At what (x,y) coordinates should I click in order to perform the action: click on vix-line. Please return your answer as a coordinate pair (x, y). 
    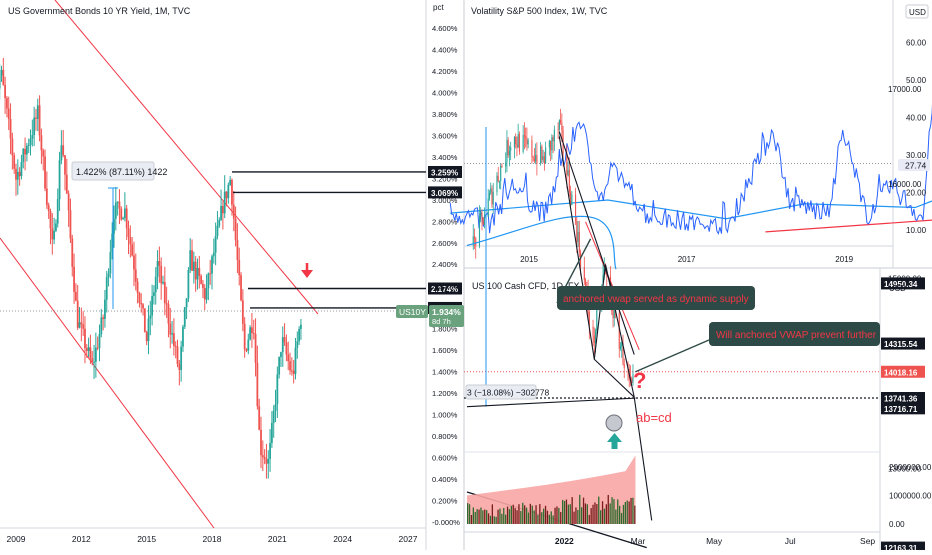
    Looking at the image, I should click on (690, 169).